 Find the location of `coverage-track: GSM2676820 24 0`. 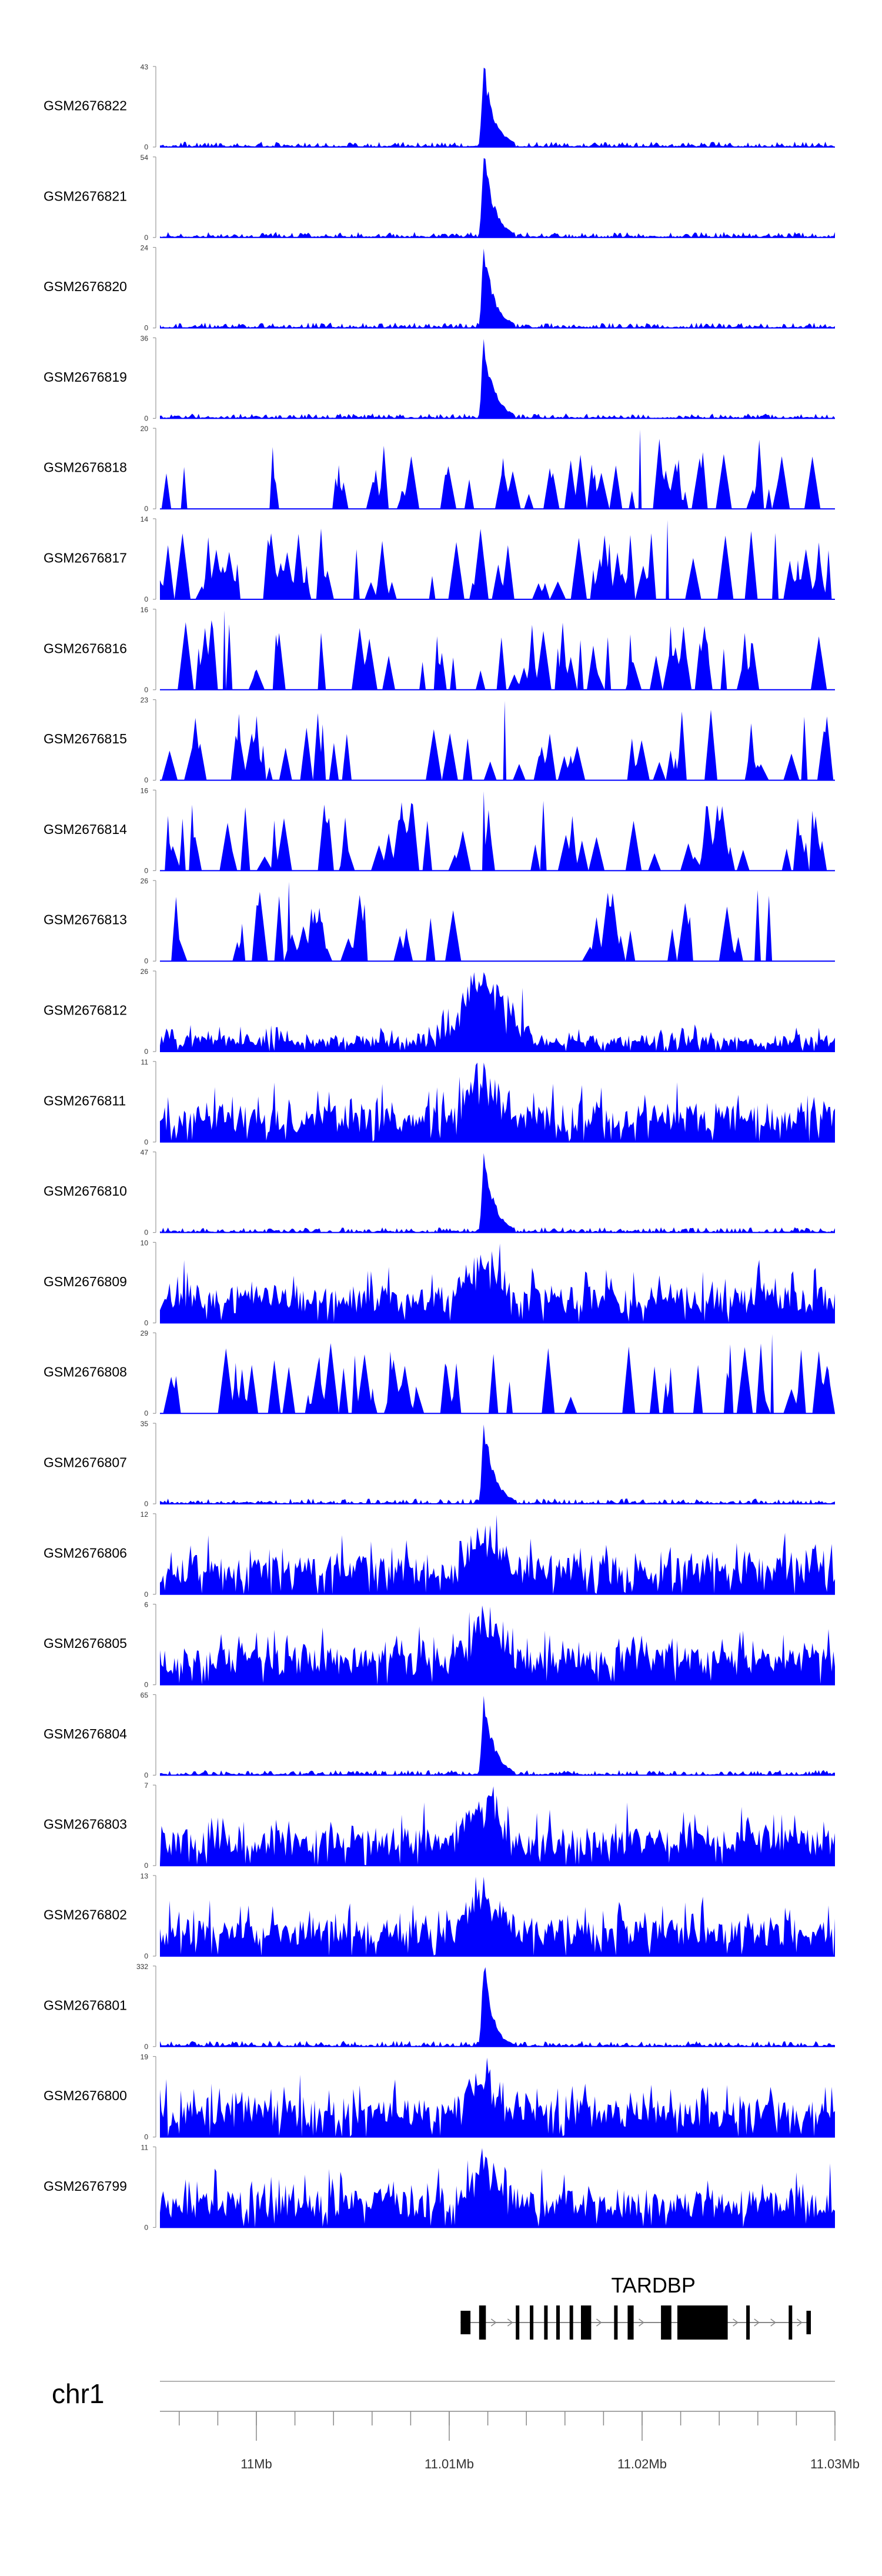

coverage-track: GSM2676820 24 0 is located at coordinates (439, 288).